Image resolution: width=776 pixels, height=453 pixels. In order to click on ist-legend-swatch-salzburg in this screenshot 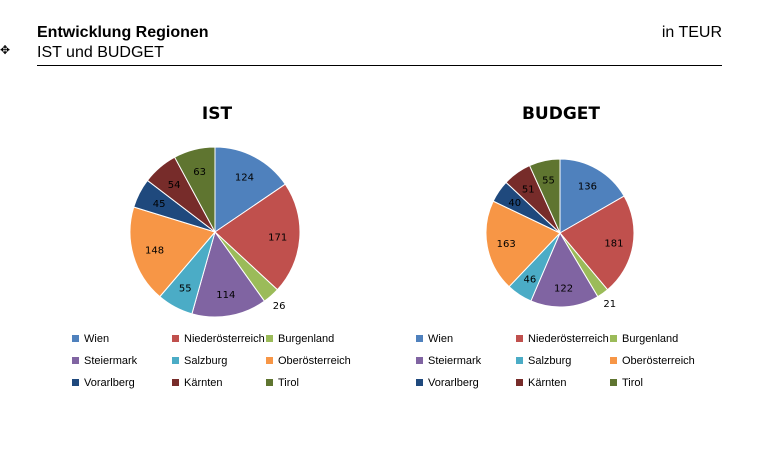, I will do `click(175, 360)`.